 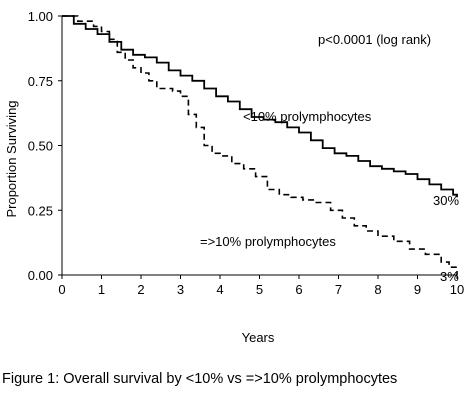 I want to click on y-tick-label: 1.00, so click(x=40, y=16).